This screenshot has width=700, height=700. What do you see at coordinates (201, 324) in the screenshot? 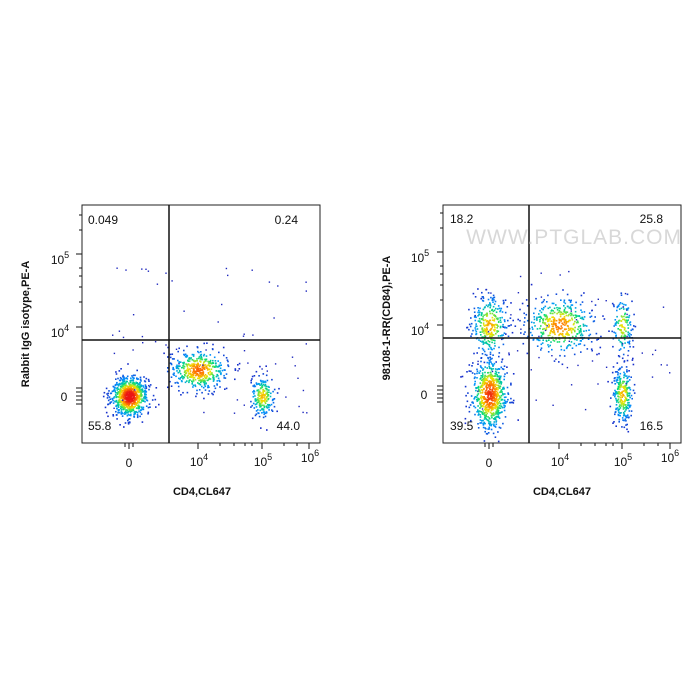
I see `plot-left-frame` at bounding box center [201, 324].